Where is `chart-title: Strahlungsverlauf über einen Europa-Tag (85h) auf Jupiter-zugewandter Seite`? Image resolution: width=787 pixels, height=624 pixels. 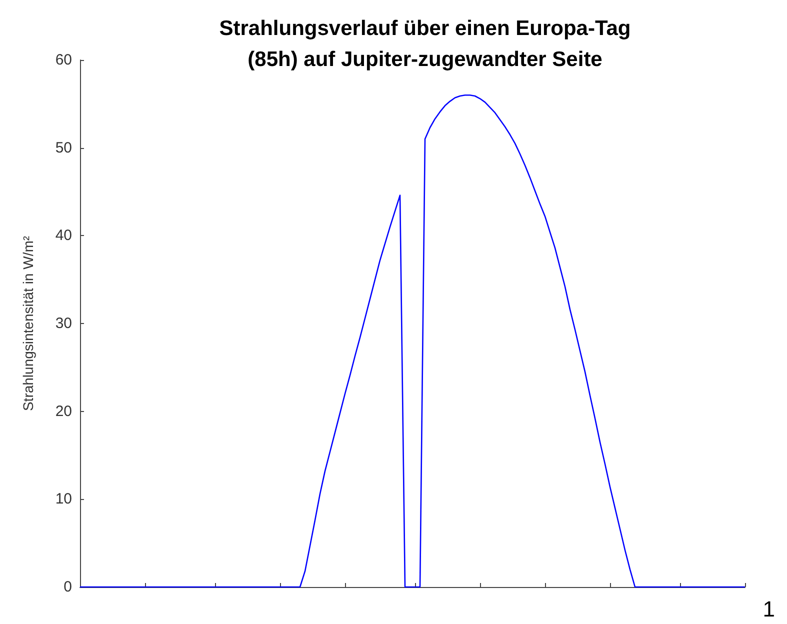 chart-title: Strahlungsverlauf über einen Europa-Tag (85h) auf Jupiter-zugewandter Seite is located at coordinates (425, 44).